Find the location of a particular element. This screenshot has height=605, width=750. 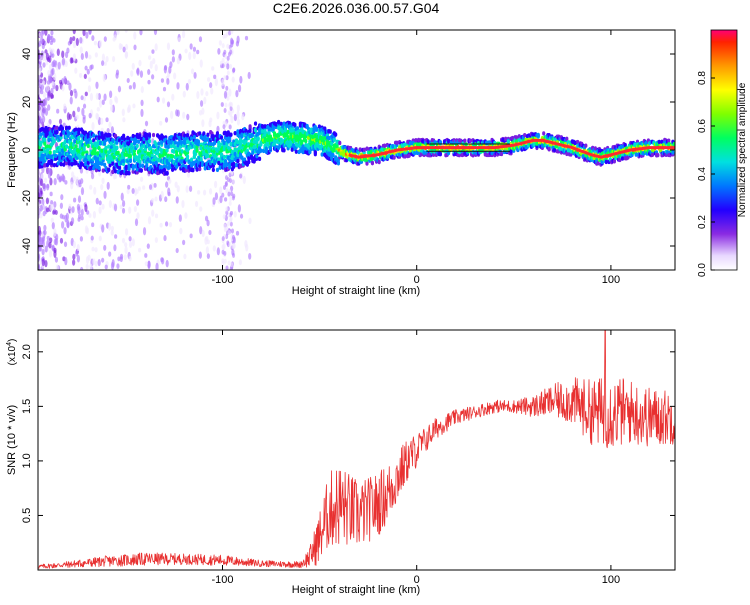

spectrogram-x-tick-label: -100 is located at coordinates (222, 280).